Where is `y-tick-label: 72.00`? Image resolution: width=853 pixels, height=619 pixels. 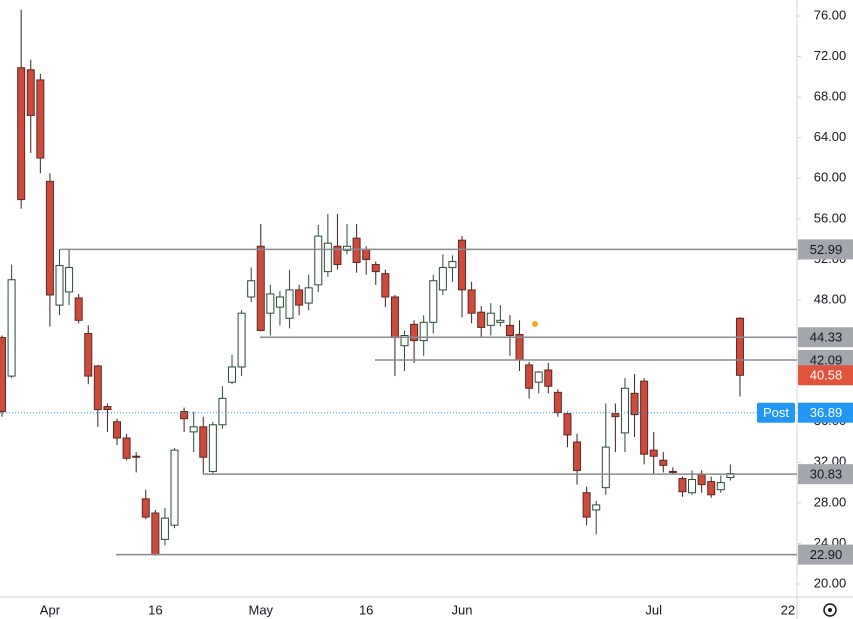
y-tick-label: 72.00 is located at coordinates (830, 55).